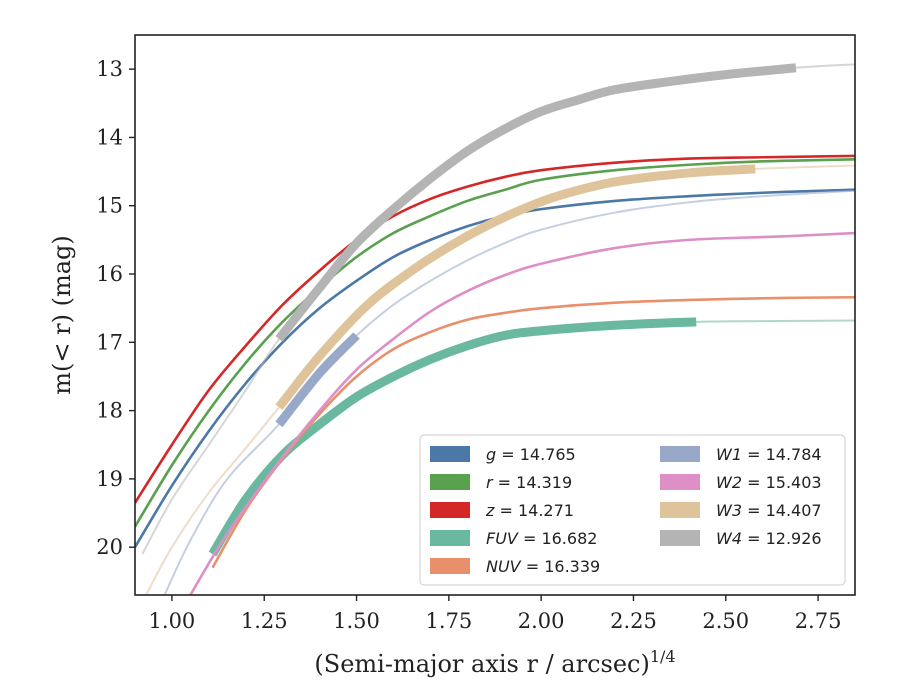  What do you see at coordinates (62, 314) in the screenshot?
I see `y-axis-label: m(< r) (mag)` at bounding box center [62, 314].